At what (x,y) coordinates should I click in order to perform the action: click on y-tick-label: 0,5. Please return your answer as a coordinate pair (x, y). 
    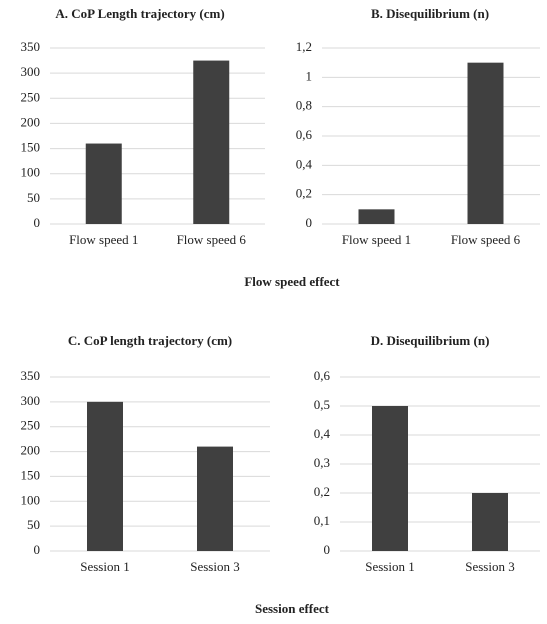
    Looking at the image, I should click on (322, 404).